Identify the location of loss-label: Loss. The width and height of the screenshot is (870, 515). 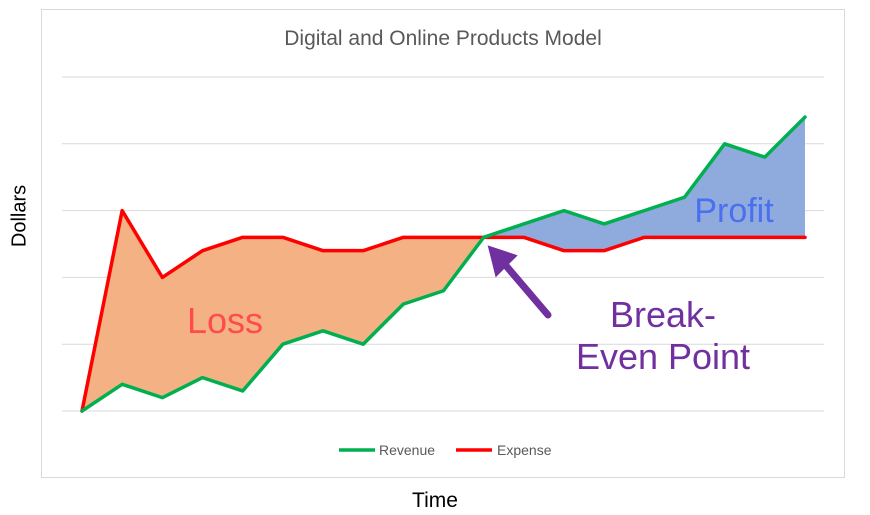
(225, 320).